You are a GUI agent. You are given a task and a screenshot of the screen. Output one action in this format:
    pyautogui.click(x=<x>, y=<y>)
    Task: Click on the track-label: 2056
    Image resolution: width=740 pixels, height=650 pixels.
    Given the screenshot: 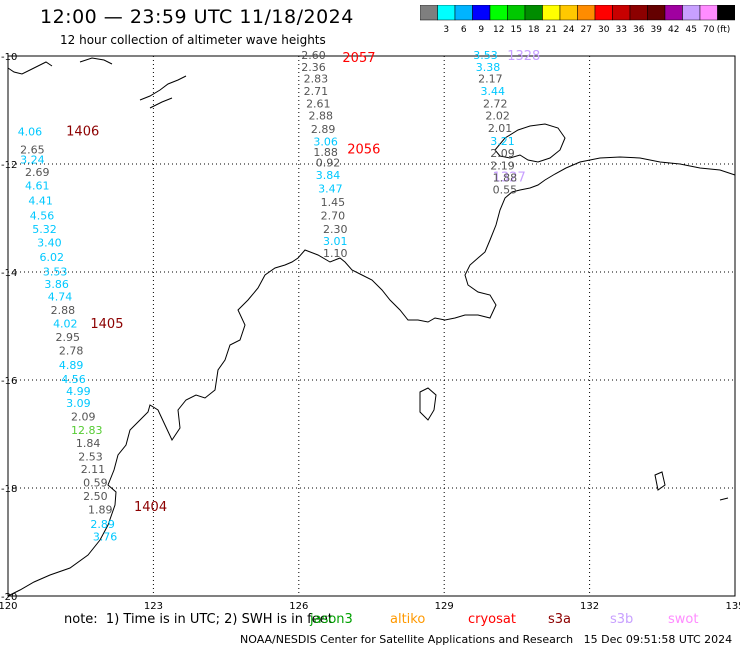 What is the action you would take?
    pyautogui.click(x=363, y=149)
    